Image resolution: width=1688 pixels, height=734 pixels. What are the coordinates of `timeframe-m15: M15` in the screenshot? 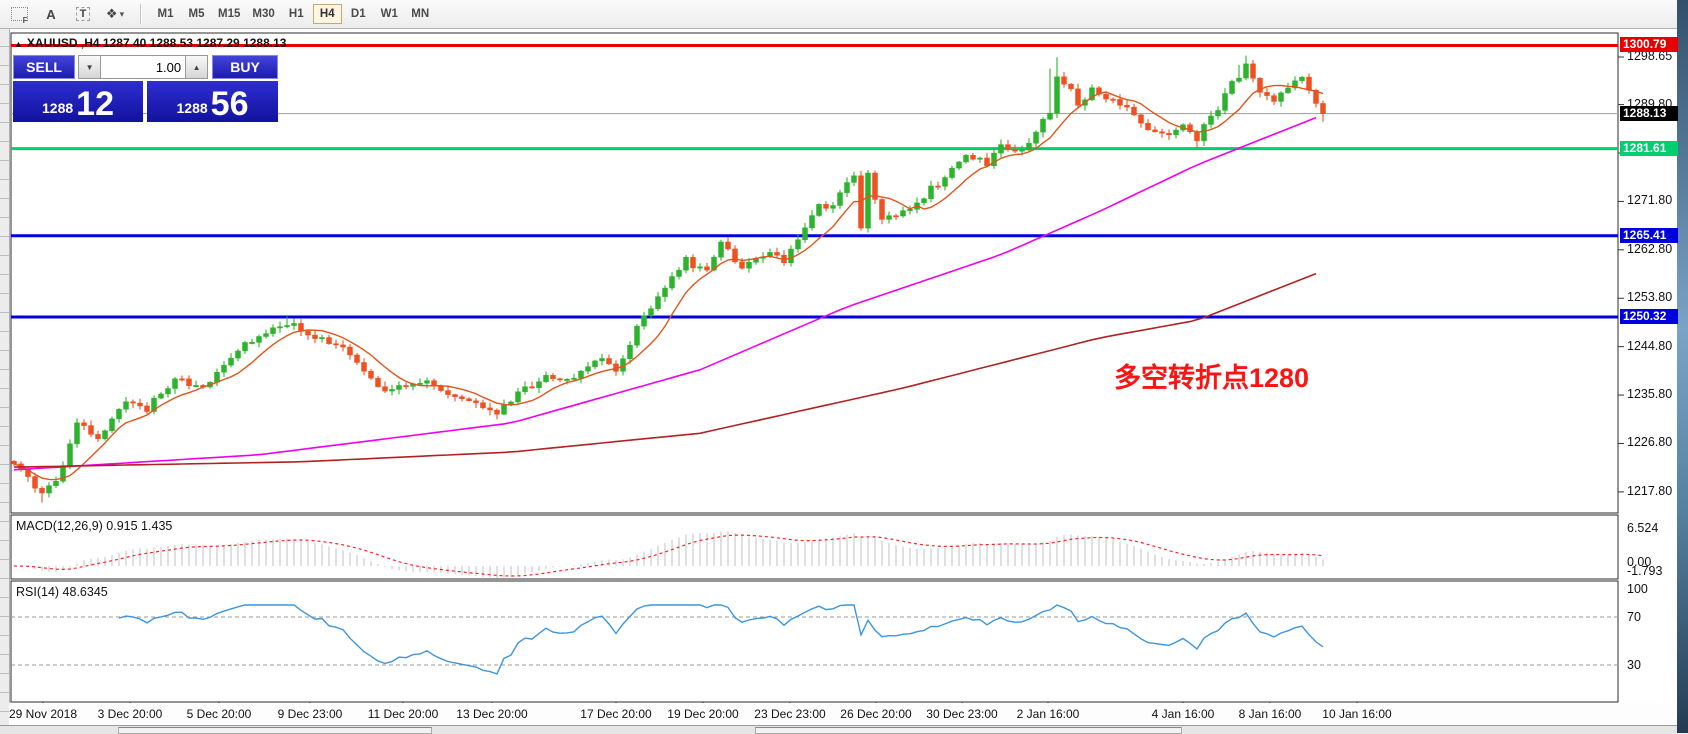 It's located at (229, 14).